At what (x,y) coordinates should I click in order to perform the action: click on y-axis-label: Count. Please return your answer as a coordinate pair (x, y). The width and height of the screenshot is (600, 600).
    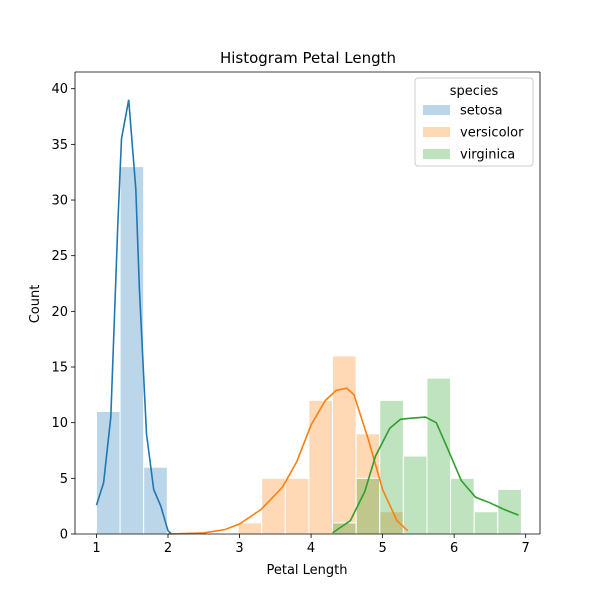
    Looking at the image, I should click on (35, 304).